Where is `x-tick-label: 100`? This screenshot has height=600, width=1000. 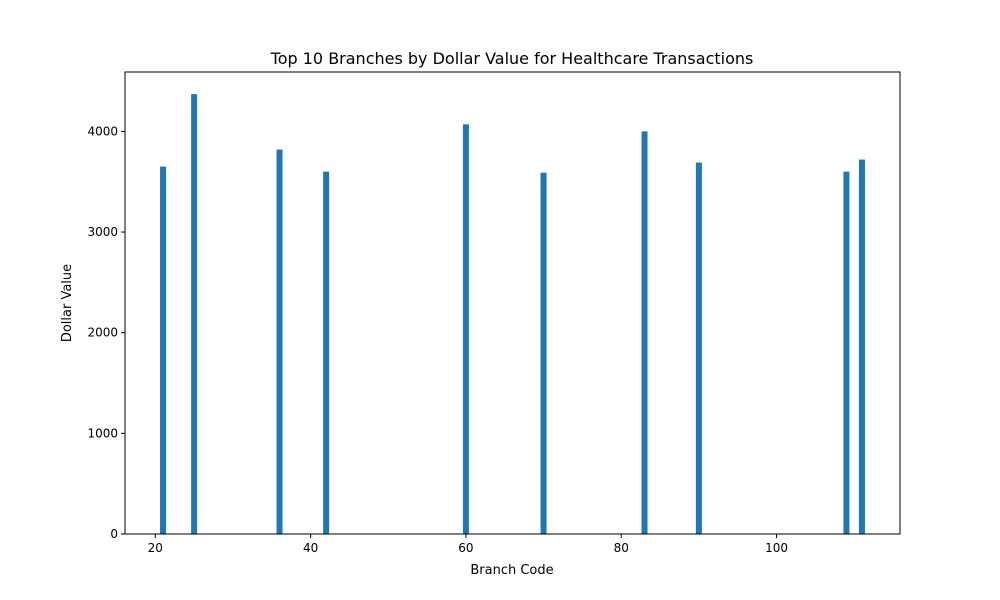
x-tick-label: 100 is located at coordinates (776, 548).